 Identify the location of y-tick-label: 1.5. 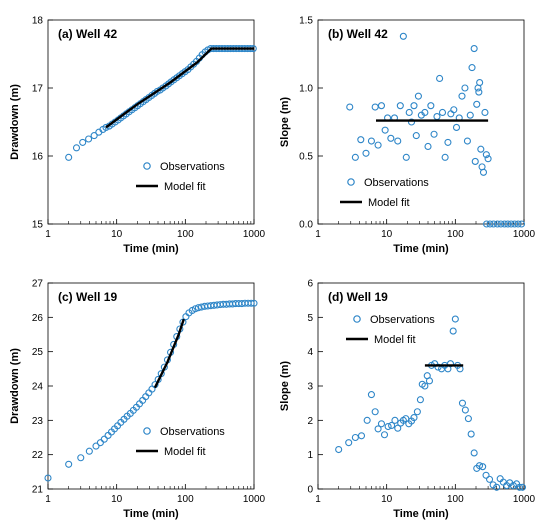
(306, 21).